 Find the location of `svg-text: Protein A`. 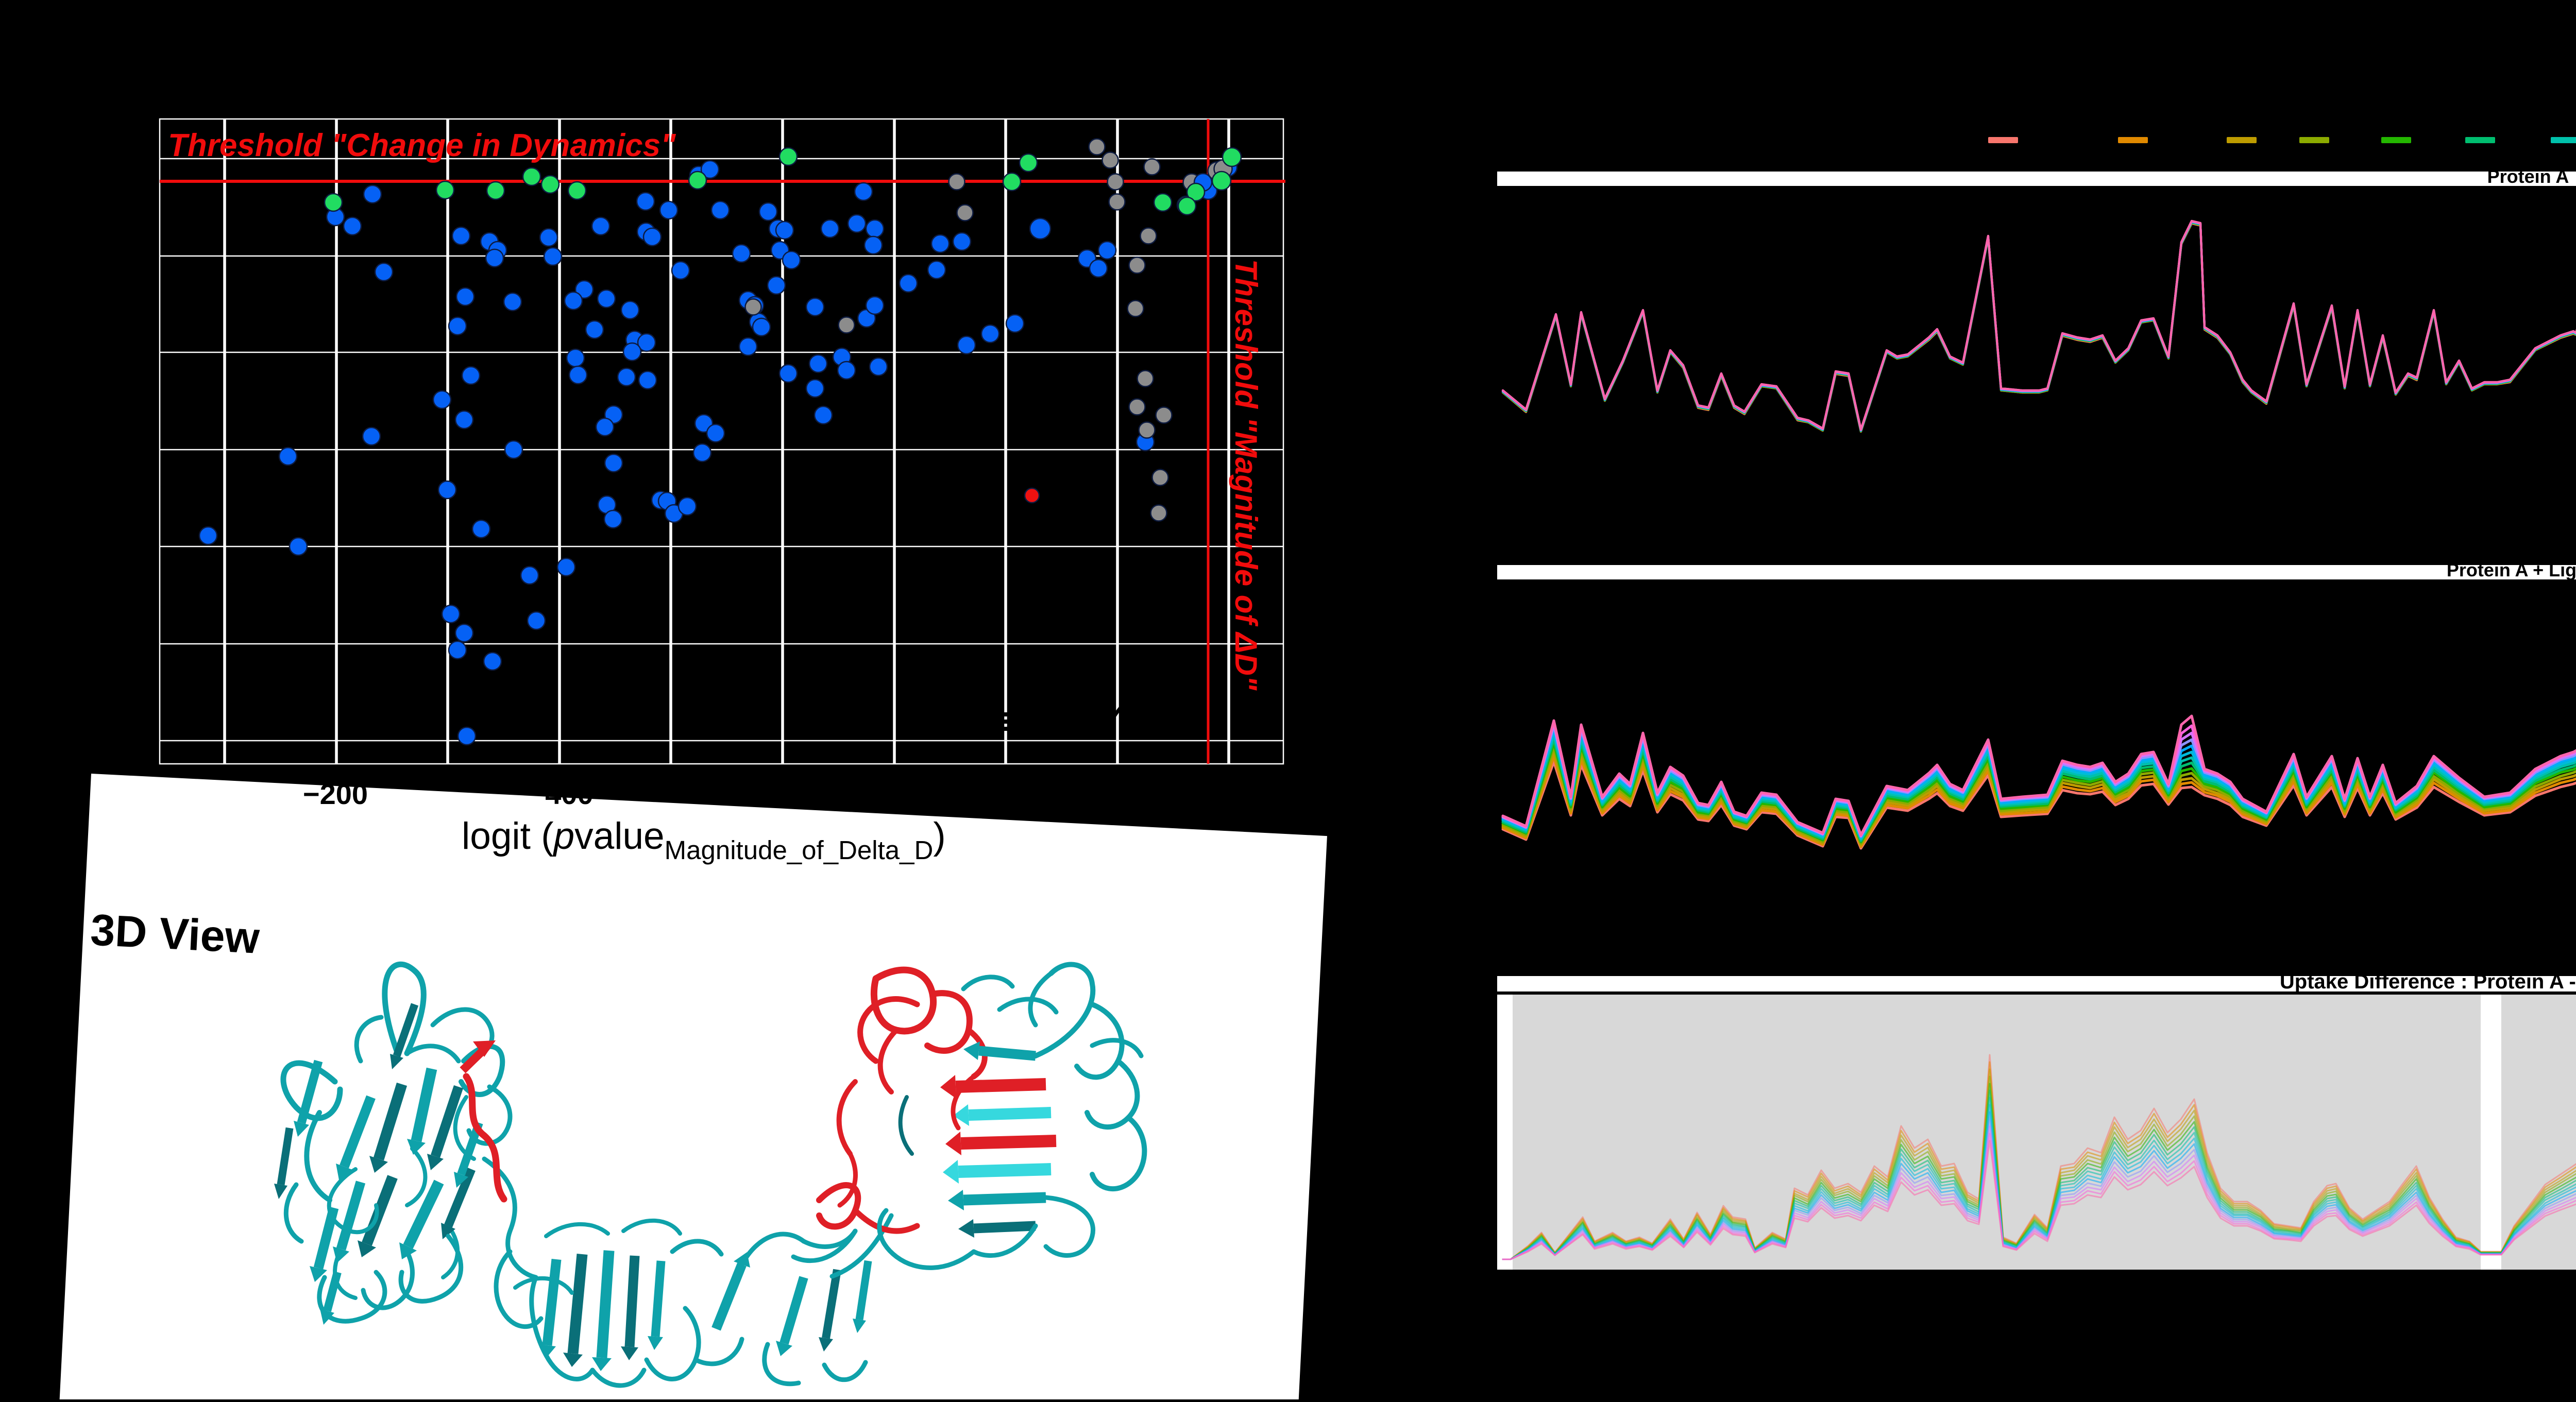

svg-text: Protein A is located at coordinates (2528, 176).